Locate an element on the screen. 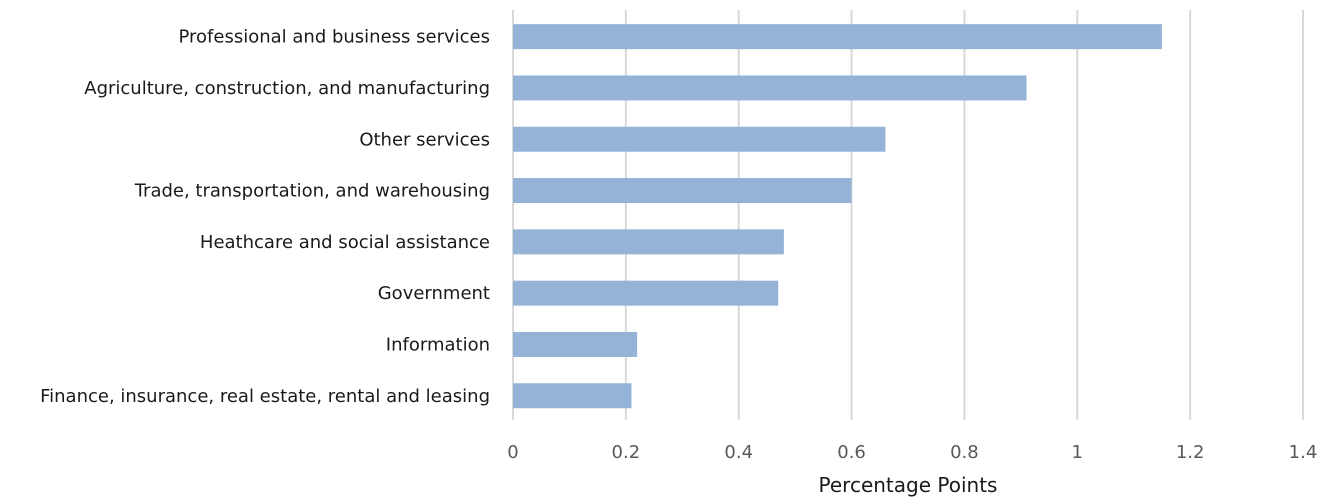 The image size is (1328, 501). x-tick-label: 0.4 is located at coordinates (738, 452).